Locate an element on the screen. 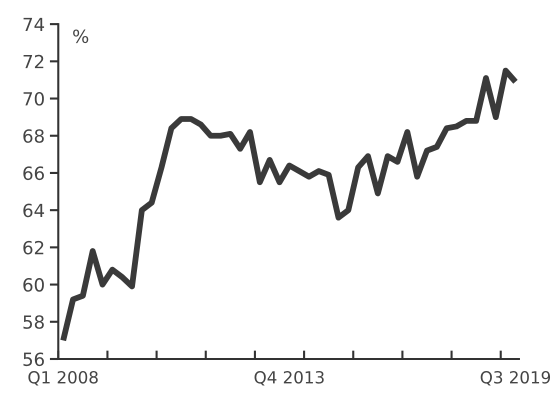 This screenshot has width=555, height=402. y-tick-label: 58 is located at coordinates (34, 322).